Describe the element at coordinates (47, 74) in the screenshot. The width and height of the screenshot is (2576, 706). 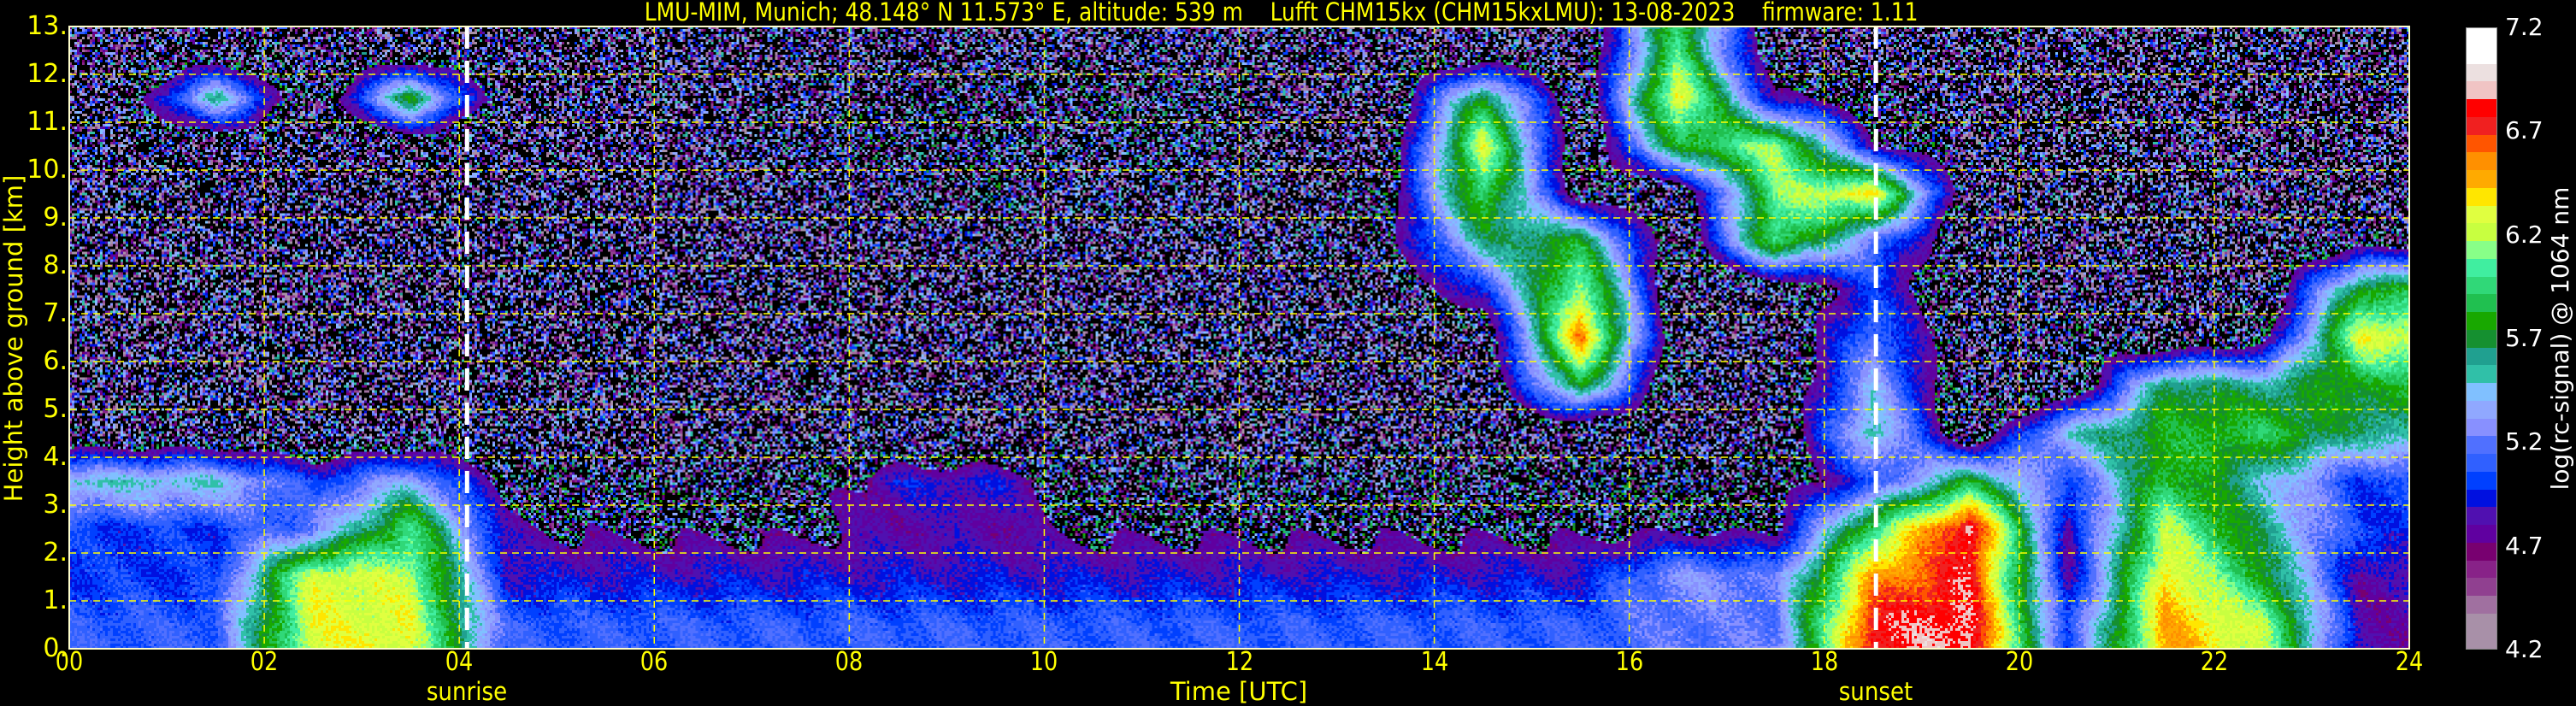
I see `y-tick-label: 12.` at that location.